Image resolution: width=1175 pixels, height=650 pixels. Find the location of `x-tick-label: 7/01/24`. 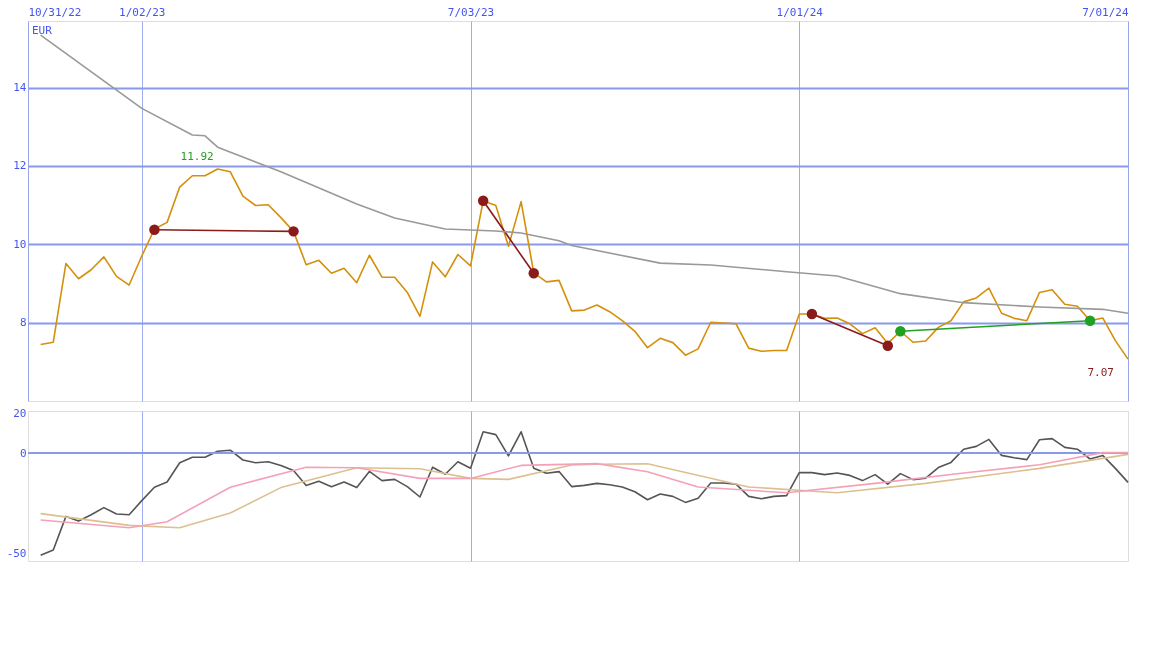

x-tick-label: 7/01/24 is located at coordinates (1105, 12).